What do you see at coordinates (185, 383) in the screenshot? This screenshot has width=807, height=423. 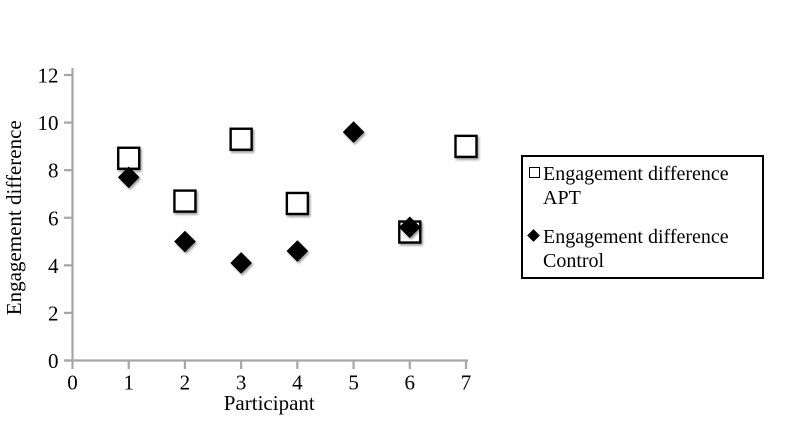 I see `x-tick-label: 2` at bounding box center [185, 383].